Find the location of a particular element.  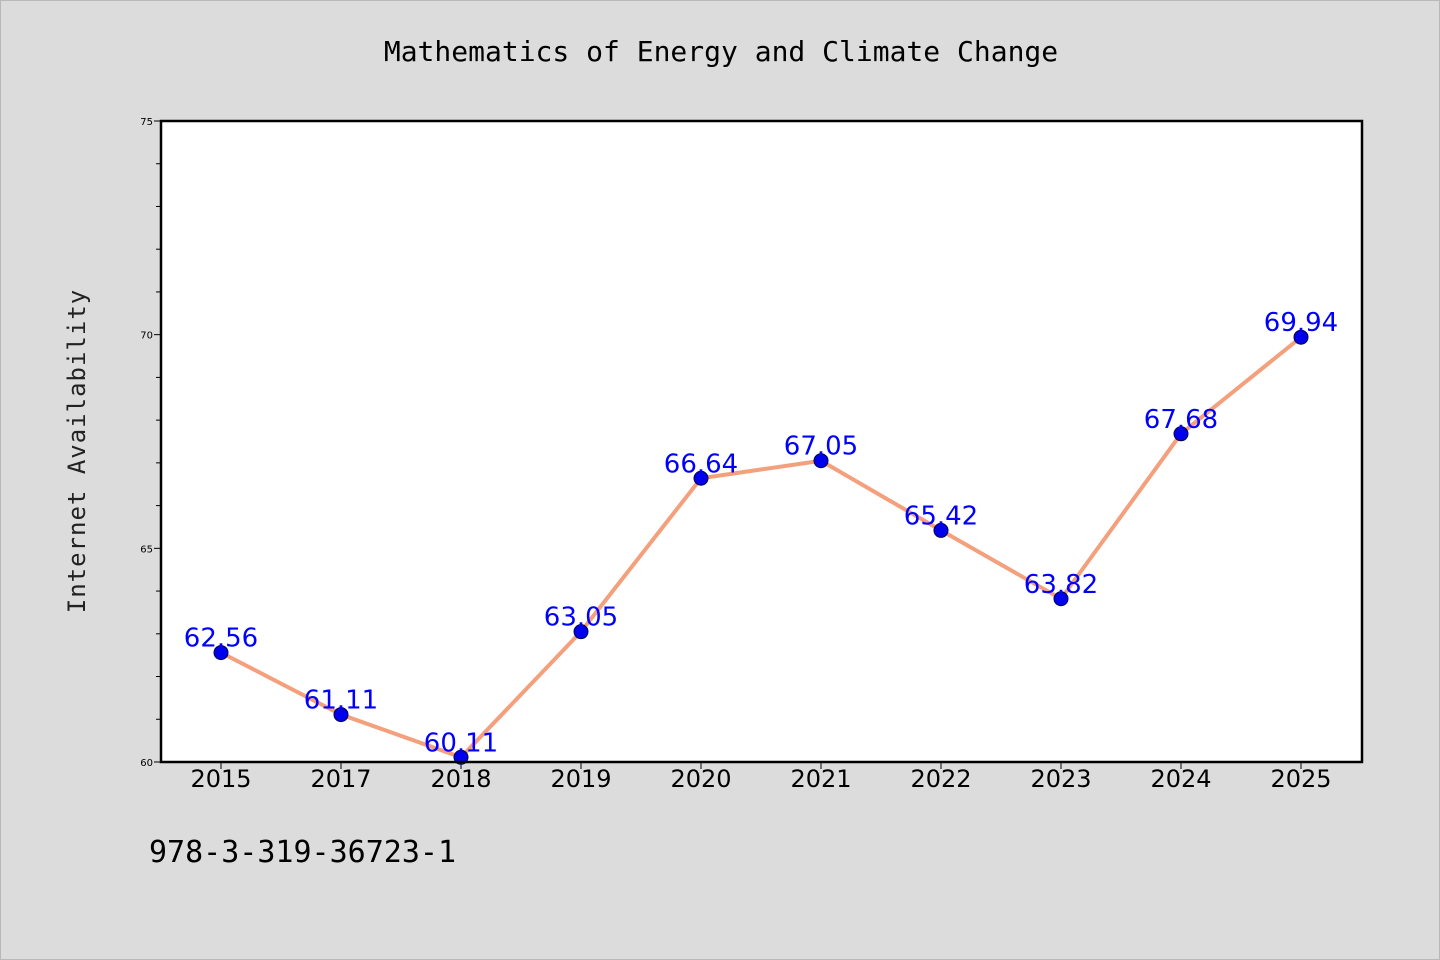

x-tick-label: 2022 is located at coordinates (940, 779).